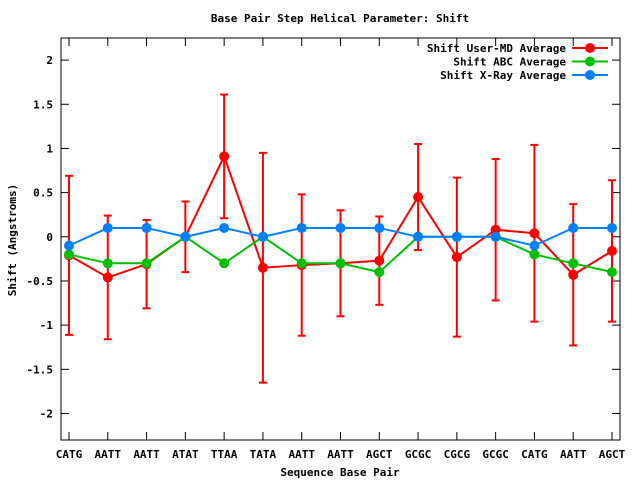 Image resolution: width=640 pixels, height=480 pixels. Describe the element at coordinates (509, 62) in the screenshot. I see `legend-label: Shift ABC Average` at that location.